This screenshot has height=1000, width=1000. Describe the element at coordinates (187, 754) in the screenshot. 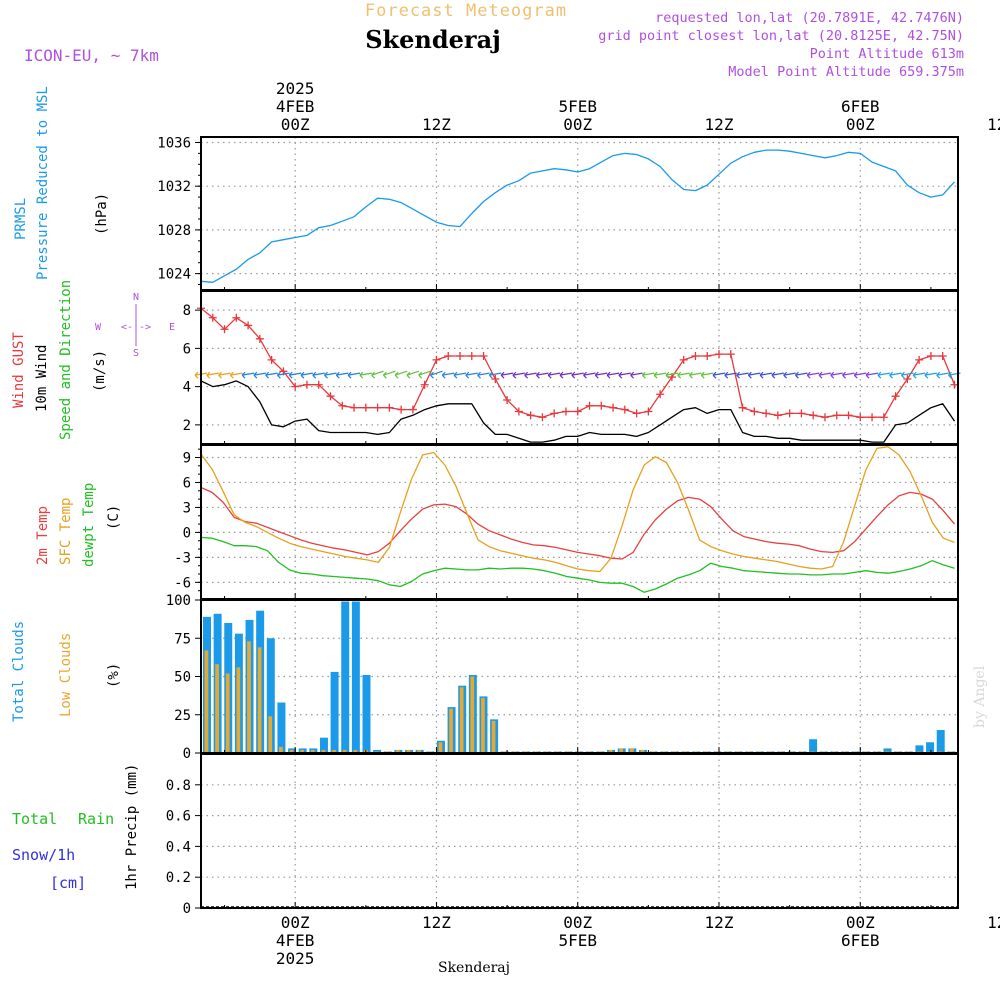

I see `y-tick-label-clouds: 0` at that location.